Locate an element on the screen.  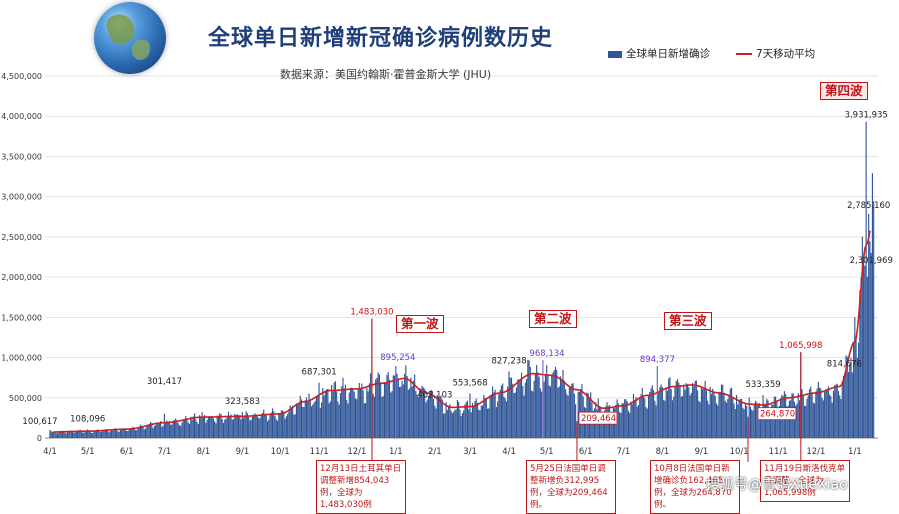
value-label: 402,103 is located at coordinates (434, 396).